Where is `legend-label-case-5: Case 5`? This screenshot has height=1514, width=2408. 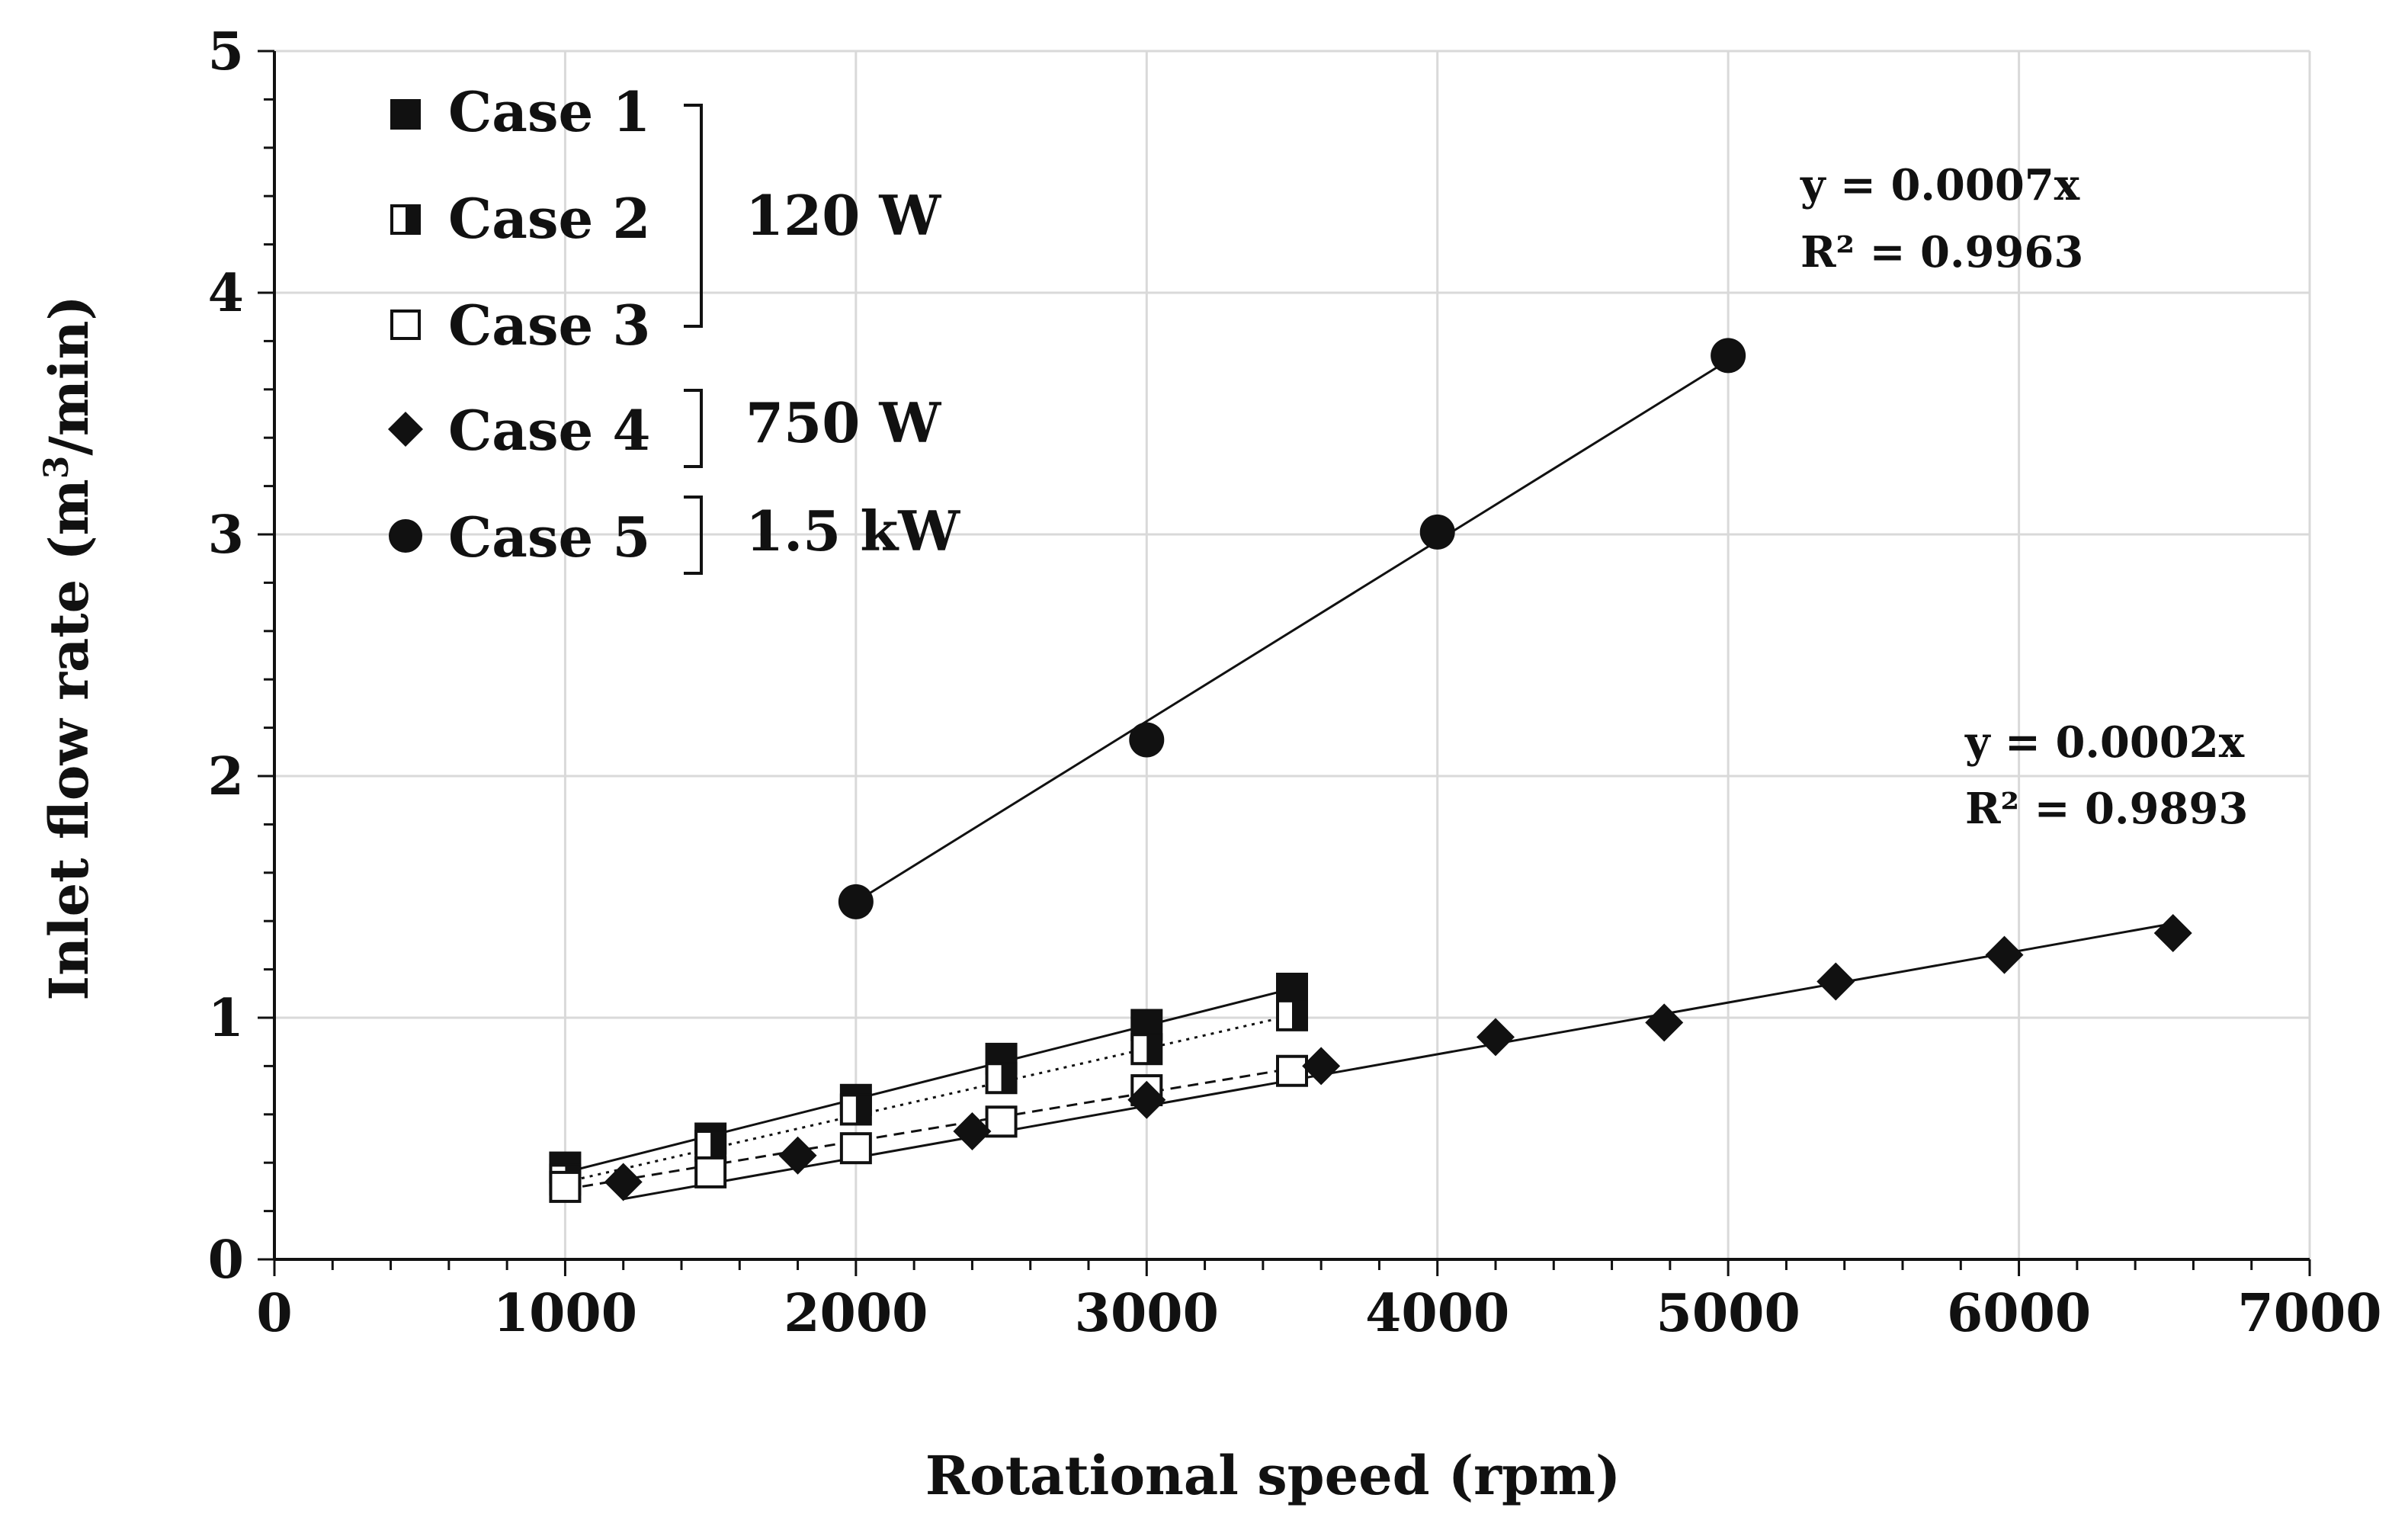 legend-label-case-5: Case 5 is located at coordinates (549, 537).